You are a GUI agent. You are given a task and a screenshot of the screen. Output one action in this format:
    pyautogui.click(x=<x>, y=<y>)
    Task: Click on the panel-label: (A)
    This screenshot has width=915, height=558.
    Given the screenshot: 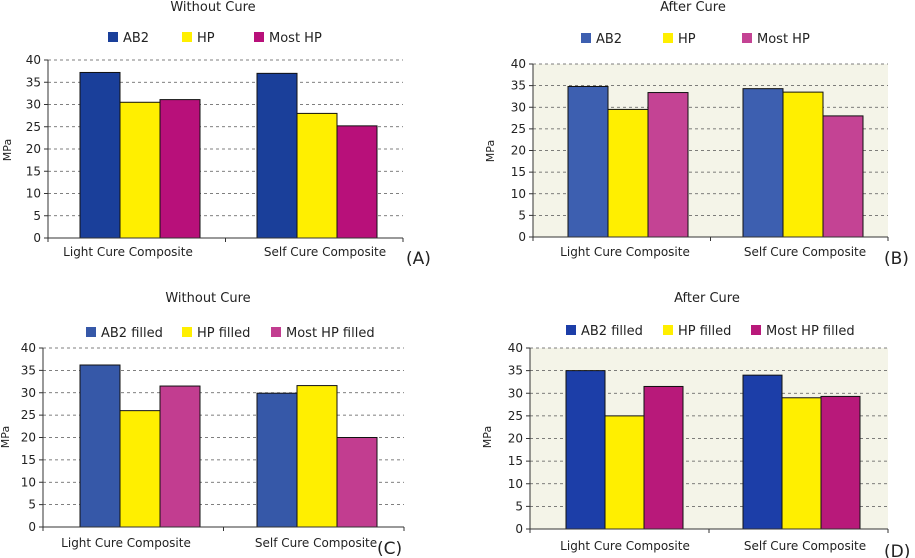 What is the action you would take?
    pyautogui.click(x=418, y=259)
    